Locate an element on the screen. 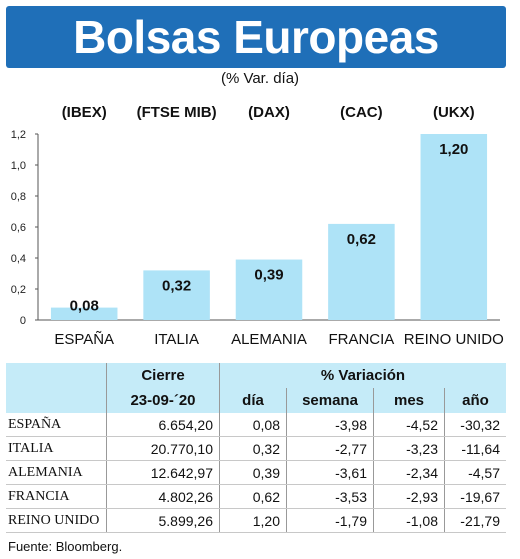 This screenshot has width=520, height=559. cell-semana: -1,79 is located at coordinates (330, 520).